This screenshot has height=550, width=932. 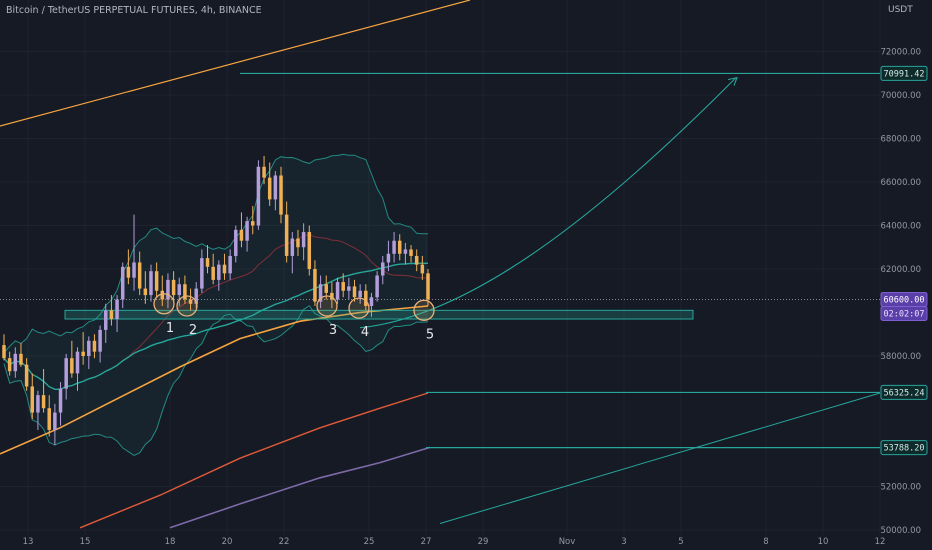 What do you see at coordinates (900, 183) in the screenshot?
I see `price-tick-label: 66000.00` at bounding box center [900, 183].